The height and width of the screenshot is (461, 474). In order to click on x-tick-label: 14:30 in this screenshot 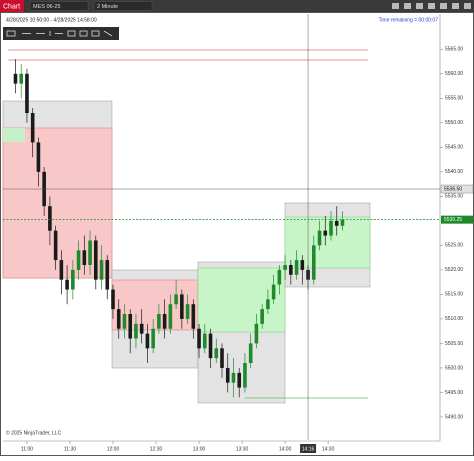, I will do `click(328, 449)`.